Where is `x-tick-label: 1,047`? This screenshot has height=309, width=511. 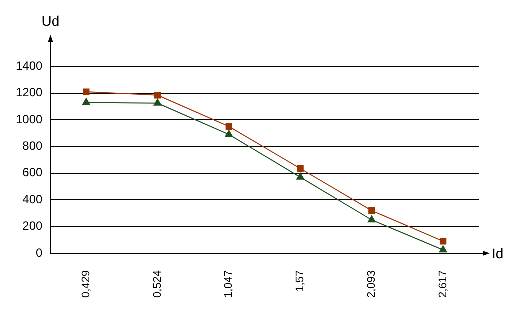
x-tick-label: 1,047 is located at coordinates (229, 284).